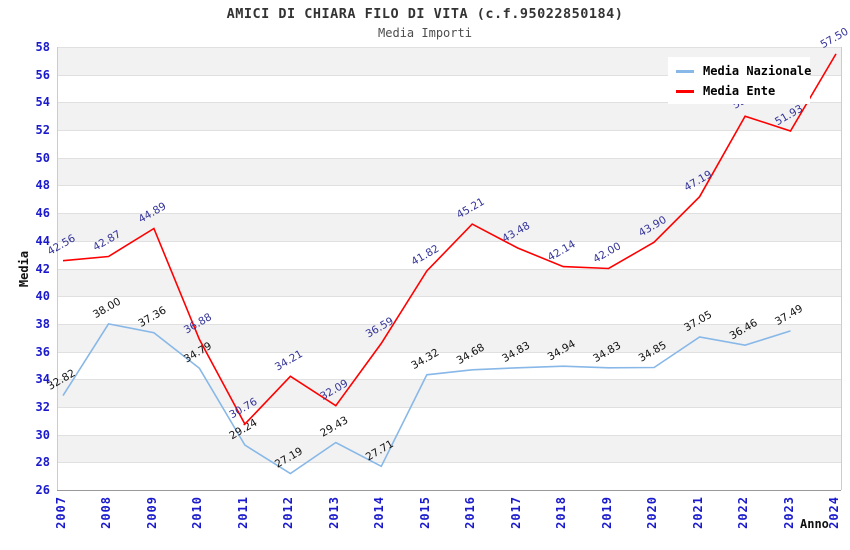  I want to click on y-tick-label: 56, so click(42, 74).